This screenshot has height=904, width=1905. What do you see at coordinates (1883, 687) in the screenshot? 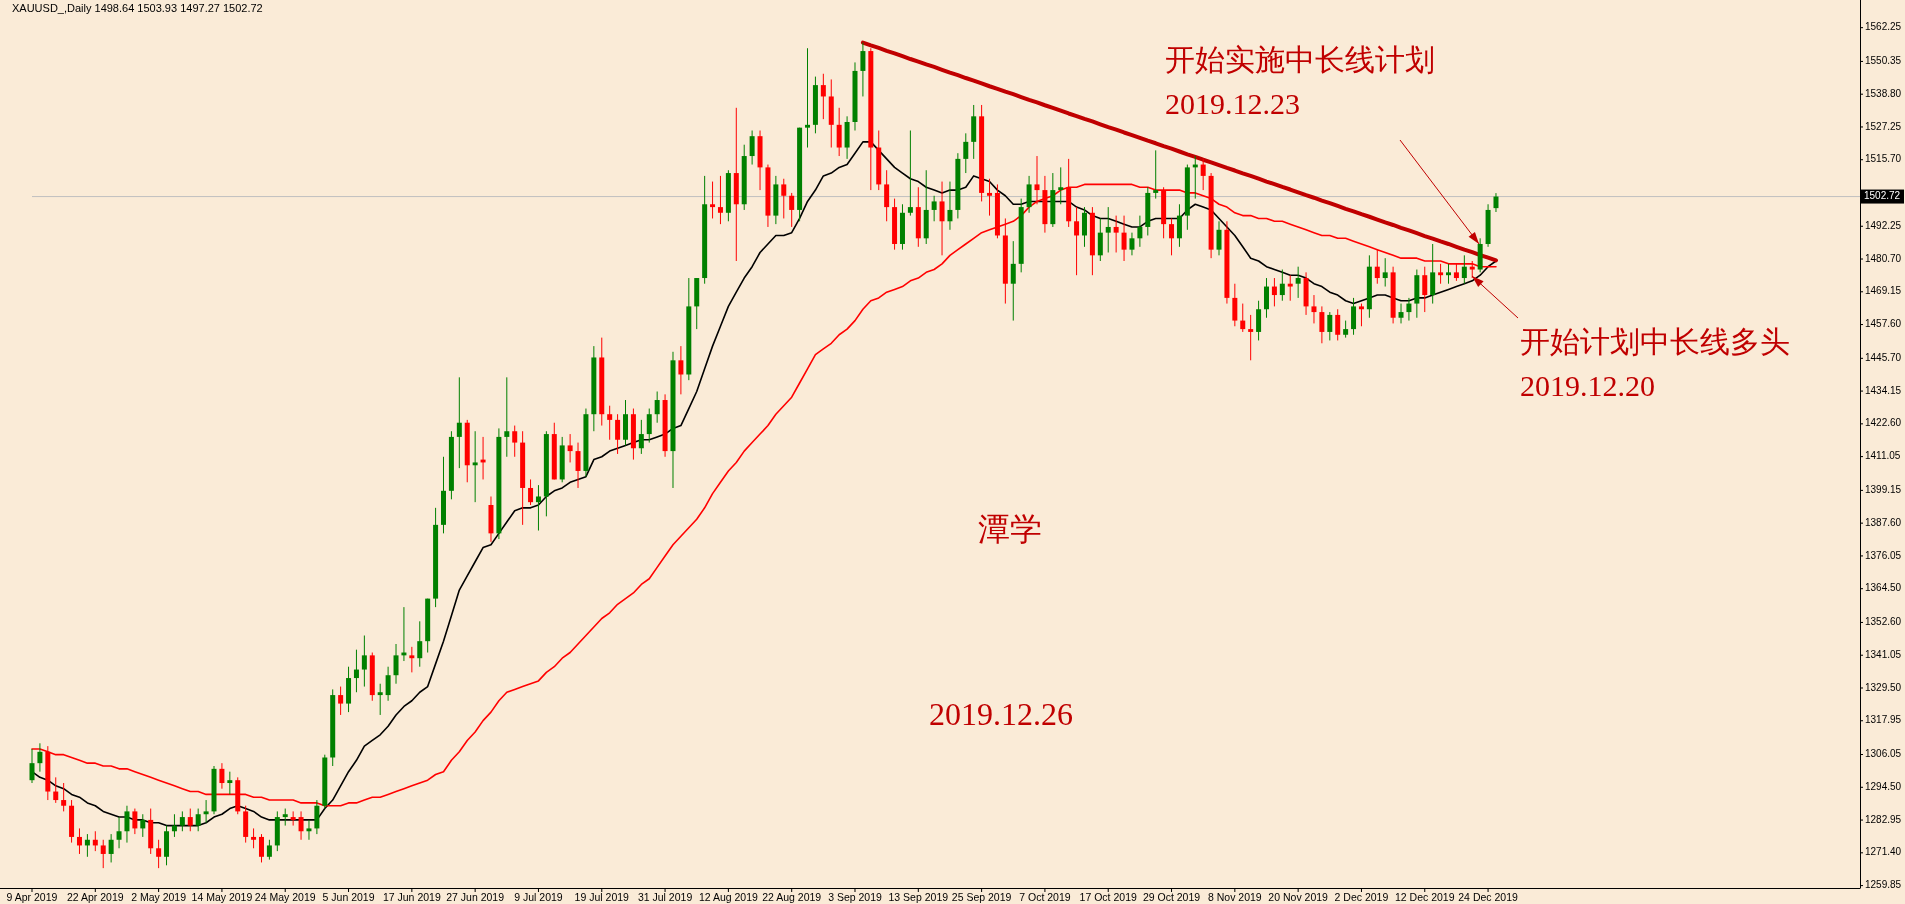
I see `y-tick-label: 1329.50` at bounding box center [1883, 687].